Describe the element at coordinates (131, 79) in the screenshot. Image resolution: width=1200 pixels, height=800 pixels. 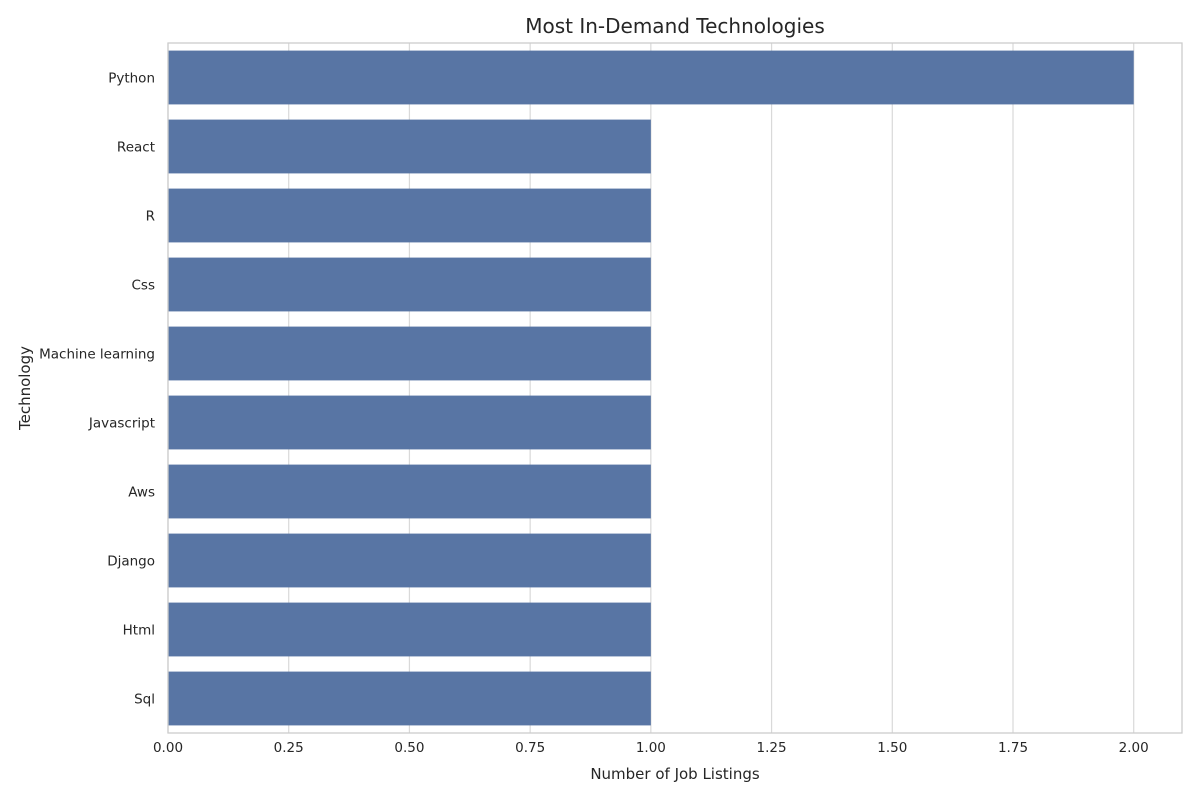
I see `y-tick-label: Python` at that location.